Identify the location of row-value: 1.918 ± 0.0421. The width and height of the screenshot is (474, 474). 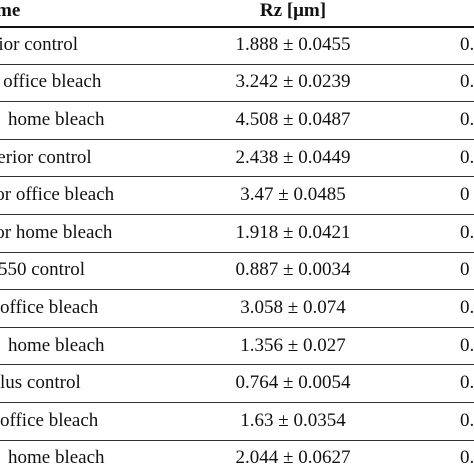
(293, 232).